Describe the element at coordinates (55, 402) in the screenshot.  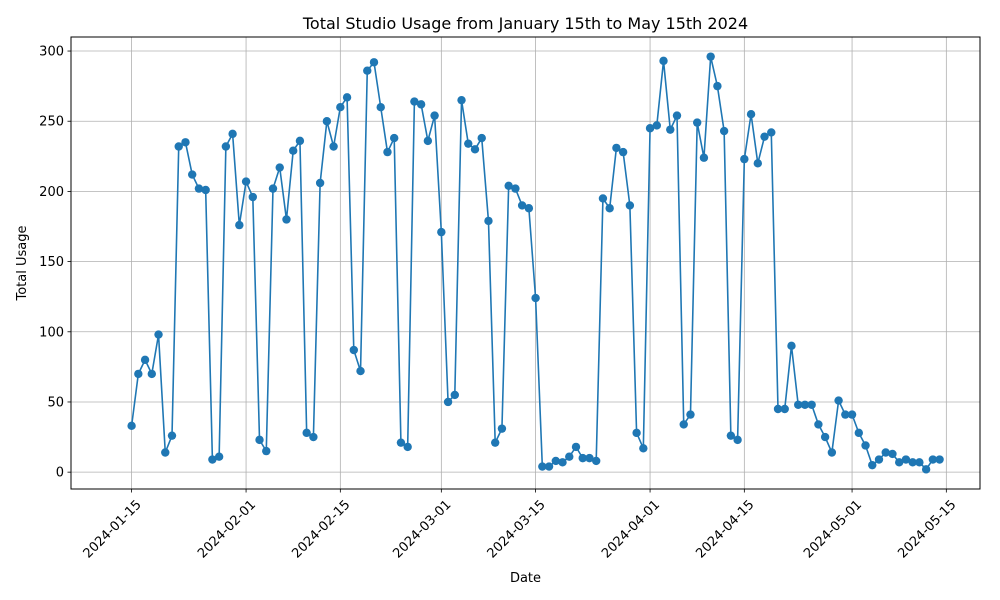
I see `y-tick-label: 50` at that location.